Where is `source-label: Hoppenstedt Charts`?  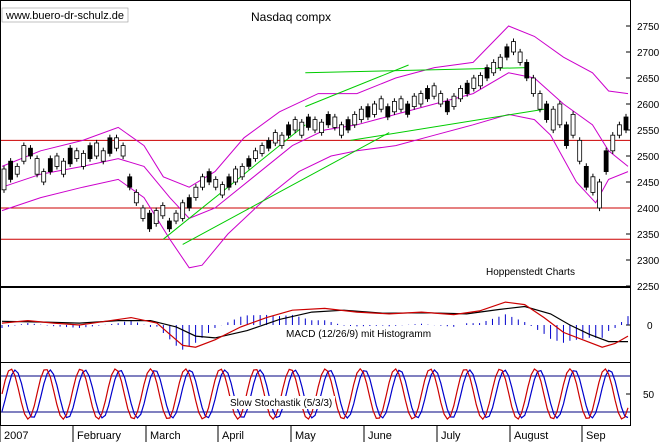
source-label: Hoppenstedt Charts is located at coordinates (530, 272).